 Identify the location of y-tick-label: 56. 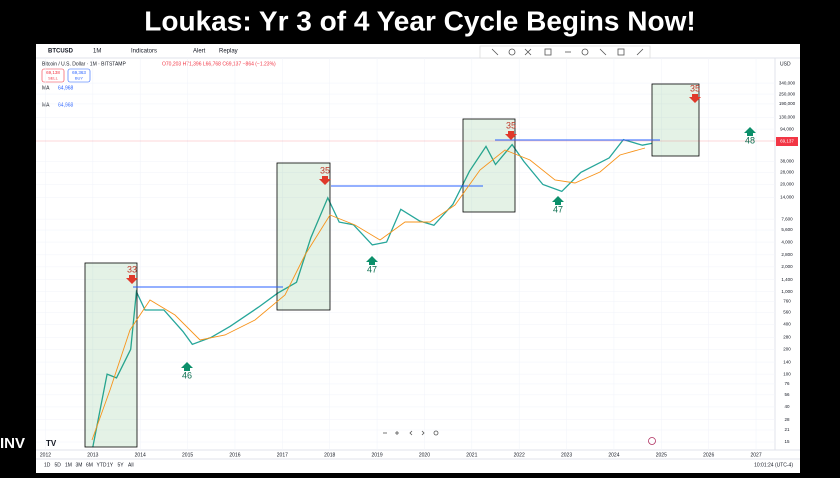
(787, 394).